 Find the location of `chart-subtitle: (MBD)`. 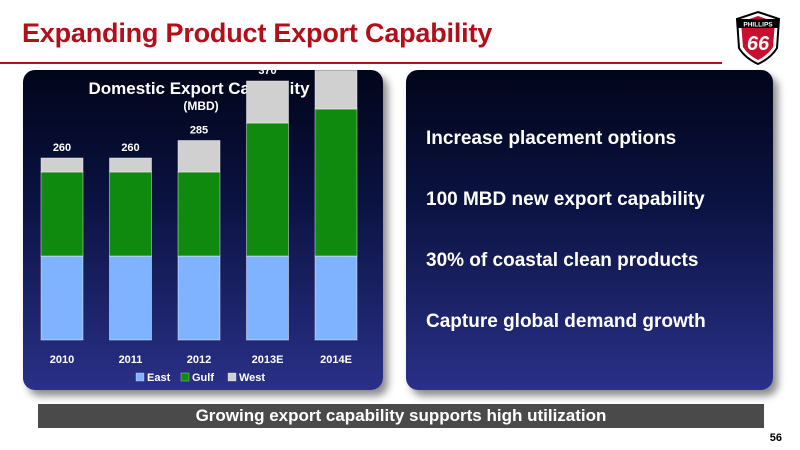

chart-subtitle: (MBD) is located at coordinates (200, 106).